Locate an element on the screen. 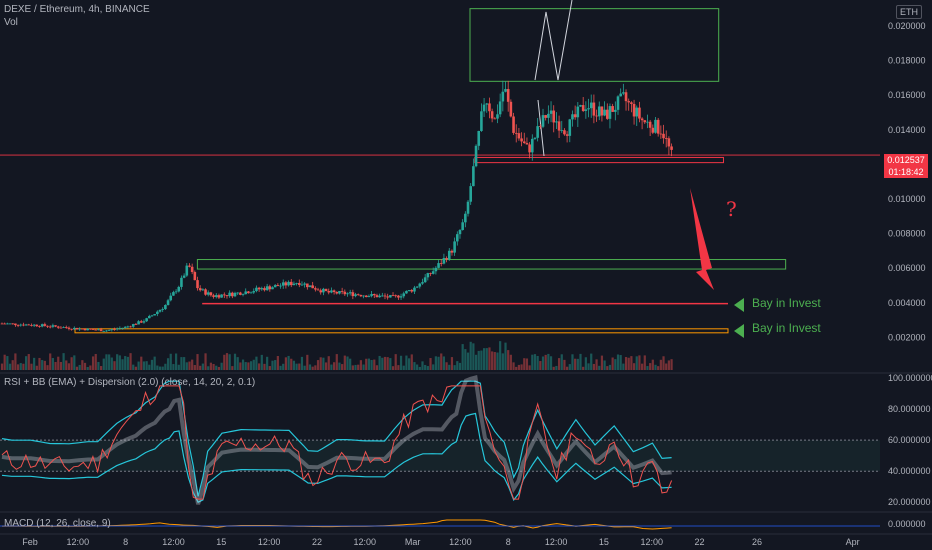  price-tick-label: 0.006000 is located at coordinates (907, 268).